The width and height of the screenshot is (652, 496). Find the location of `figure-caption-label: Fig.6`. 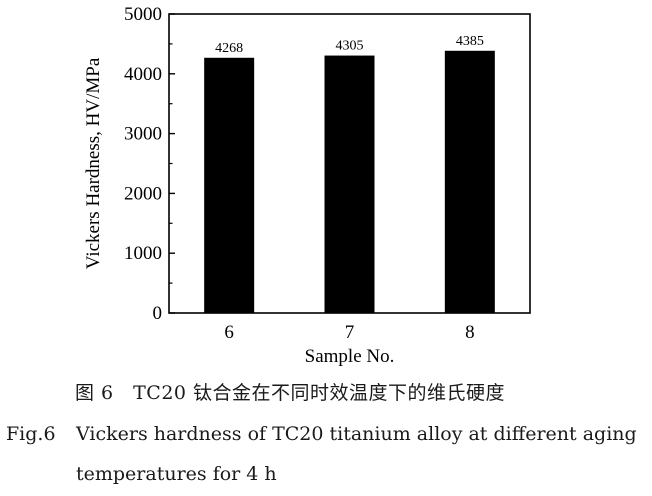

figure-caption-label: Fig.6 is located at coordinates (31, 434).